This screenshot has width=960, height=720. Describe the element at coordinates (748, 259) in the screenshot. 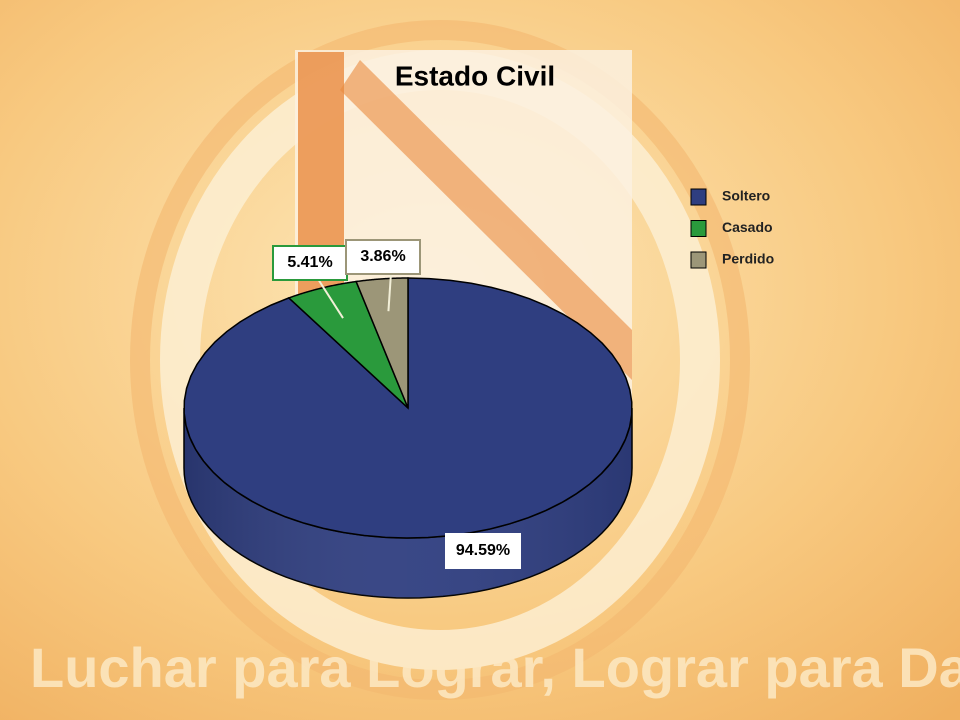

I see `legend-label: Perdido` at that location.